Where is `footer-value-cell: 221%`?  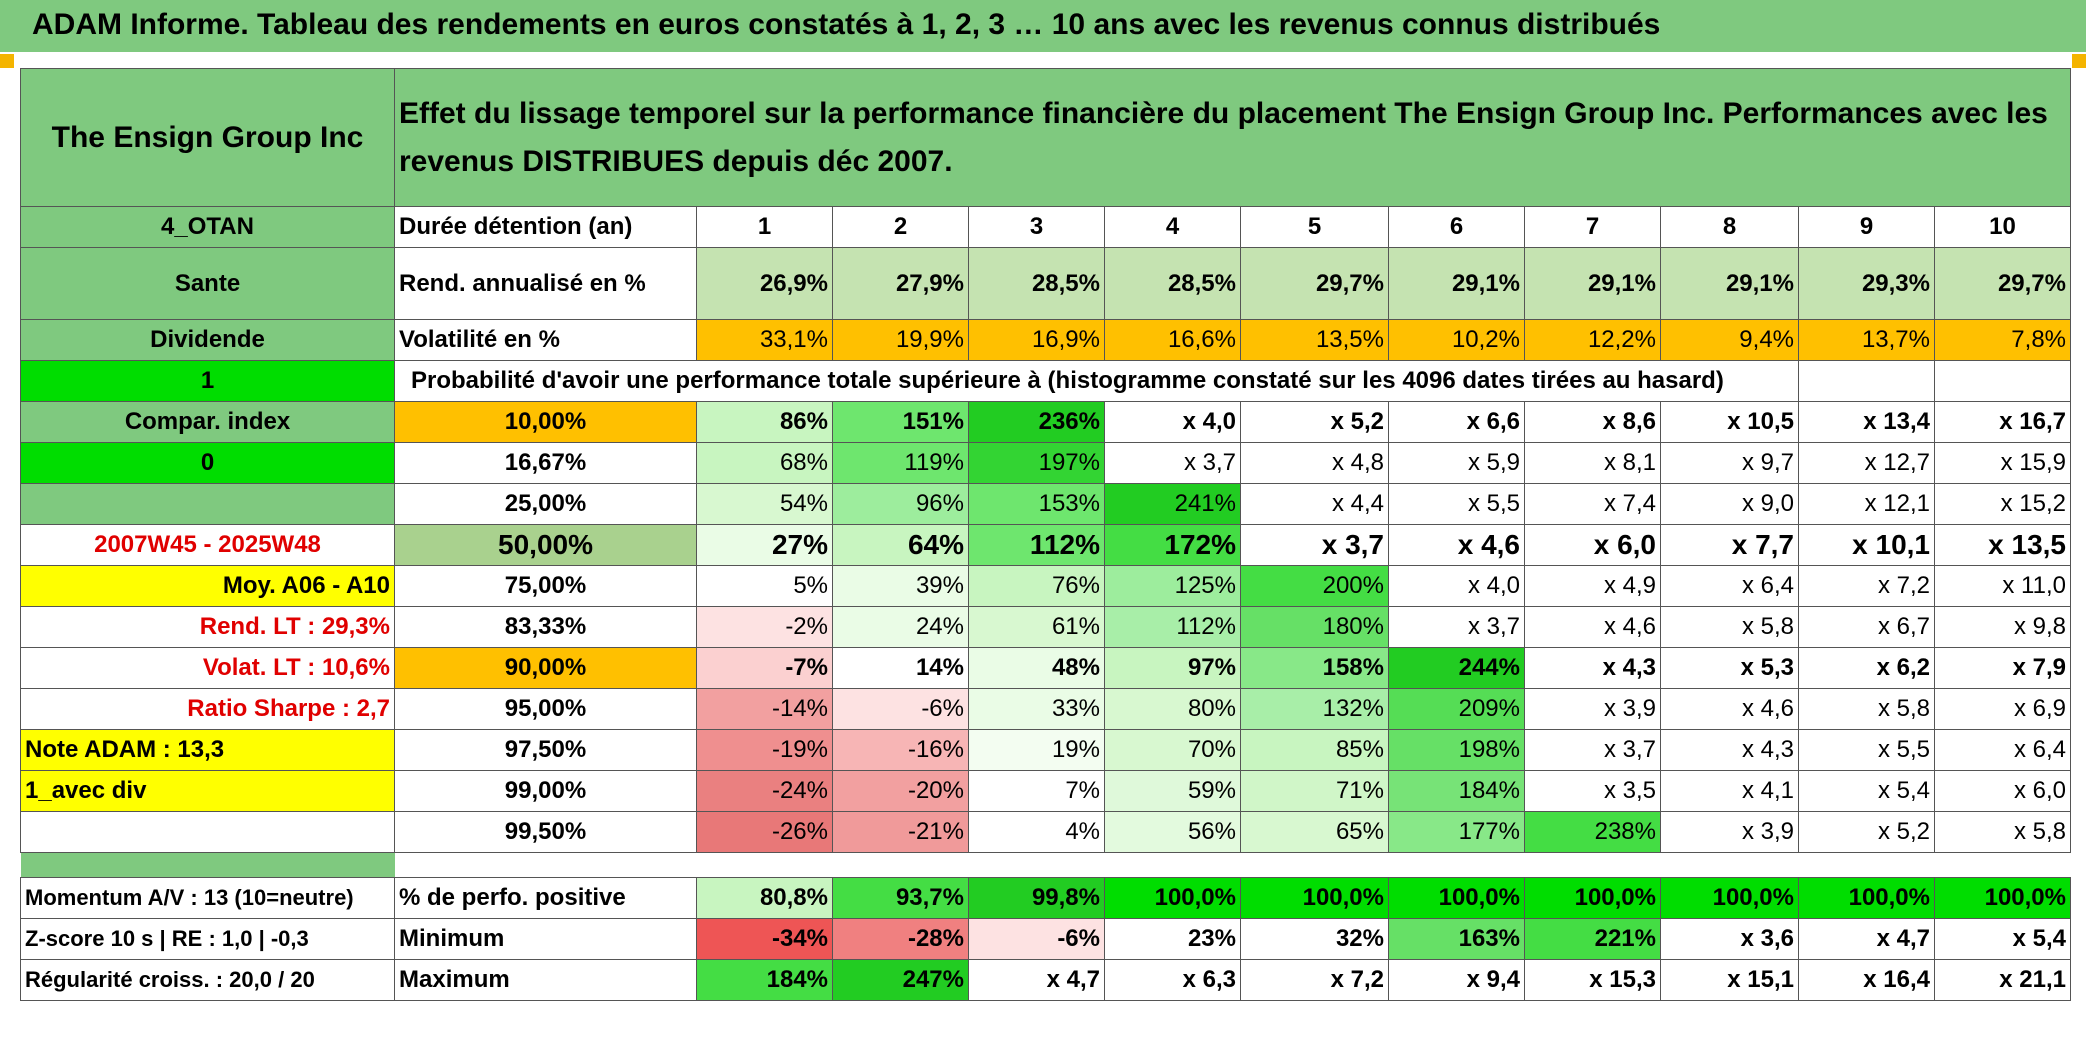 footer-value-cell: 221% is located at coordinates (1592, 939).